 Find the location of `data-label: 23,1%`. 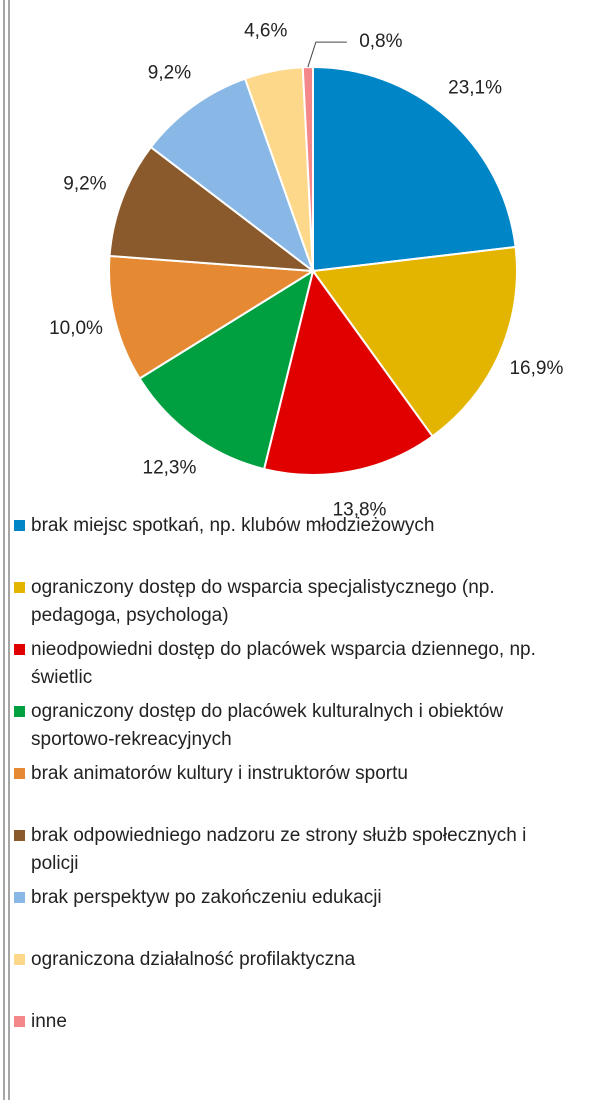

data-label: 23,1% is located at coordinates (475, 88).